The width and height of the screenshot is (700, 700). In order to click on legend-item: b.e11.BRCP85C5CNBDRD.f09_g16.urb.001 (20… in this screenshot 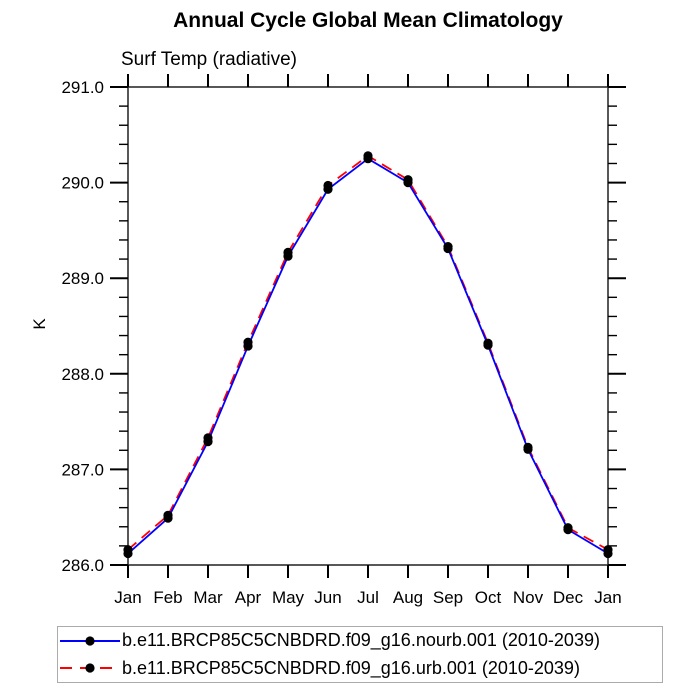, I will do `click(360, 669)`.